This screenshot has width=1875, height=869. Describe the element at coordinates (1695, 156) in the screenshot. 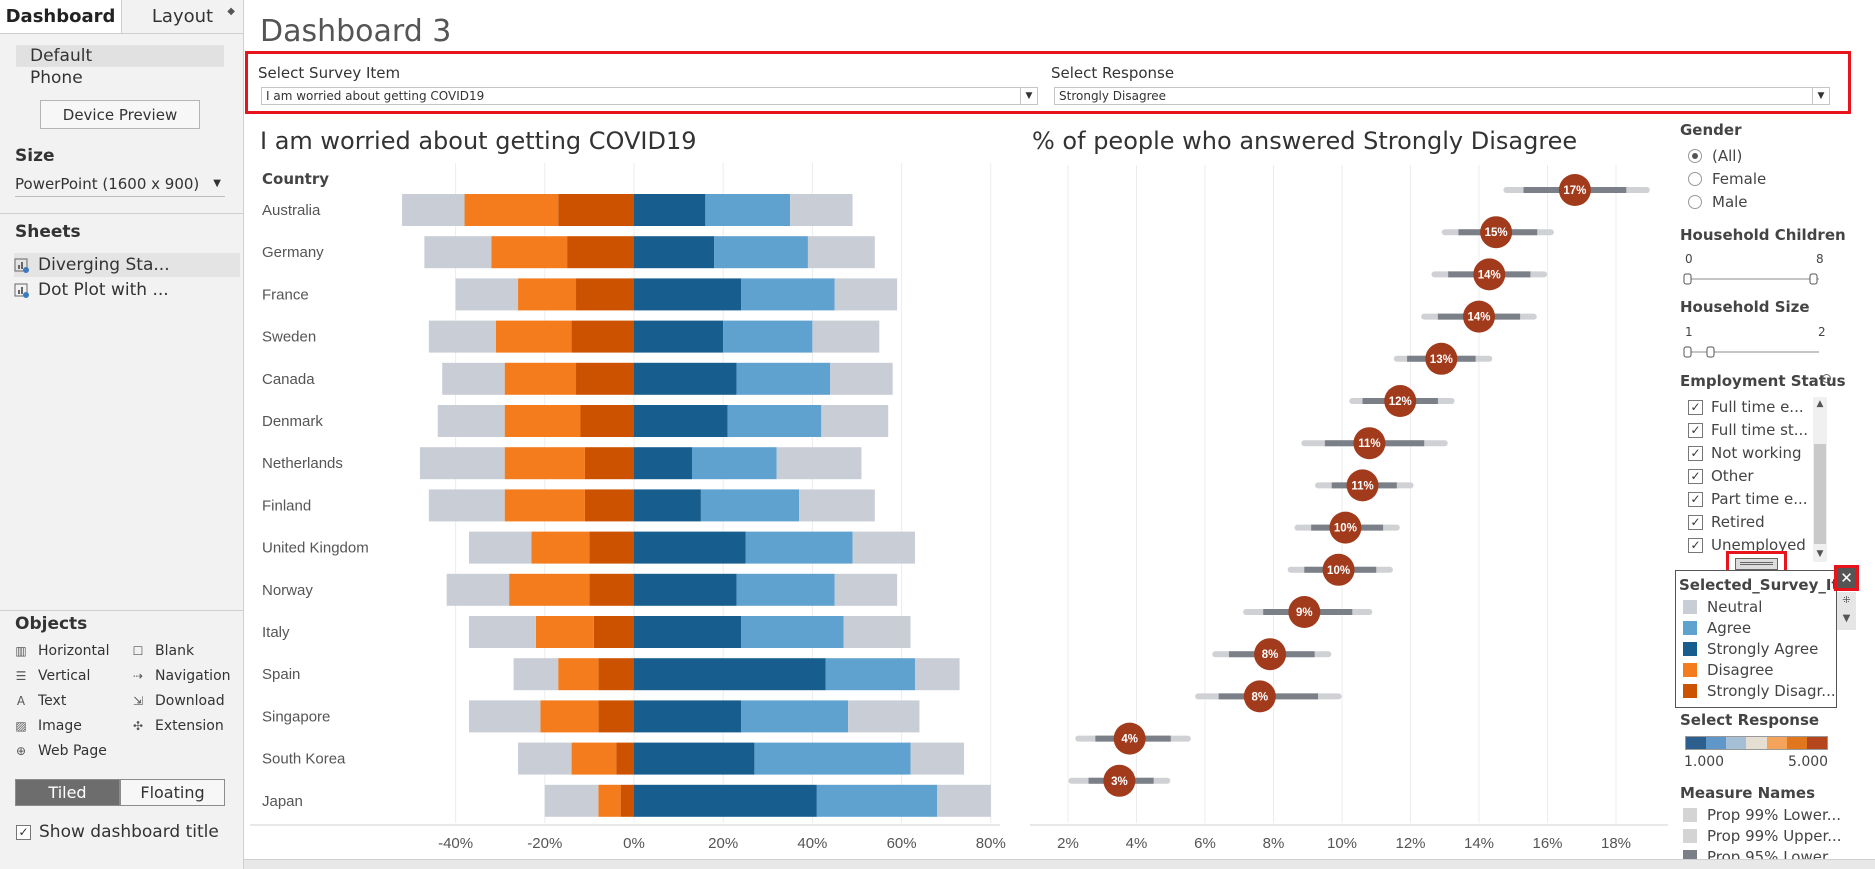

I see `radio-selected-icon` at that location.